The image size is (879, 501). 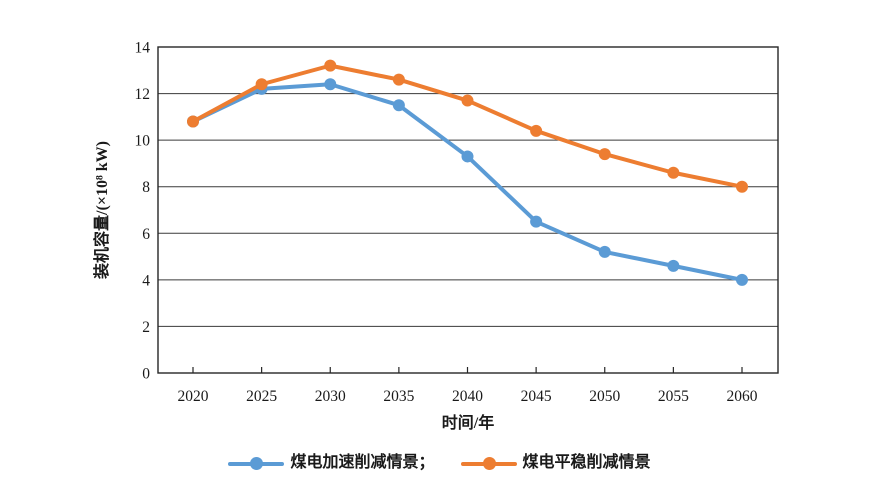 I want to click on x-tick-label: 2035, so click(x=398, y=396).